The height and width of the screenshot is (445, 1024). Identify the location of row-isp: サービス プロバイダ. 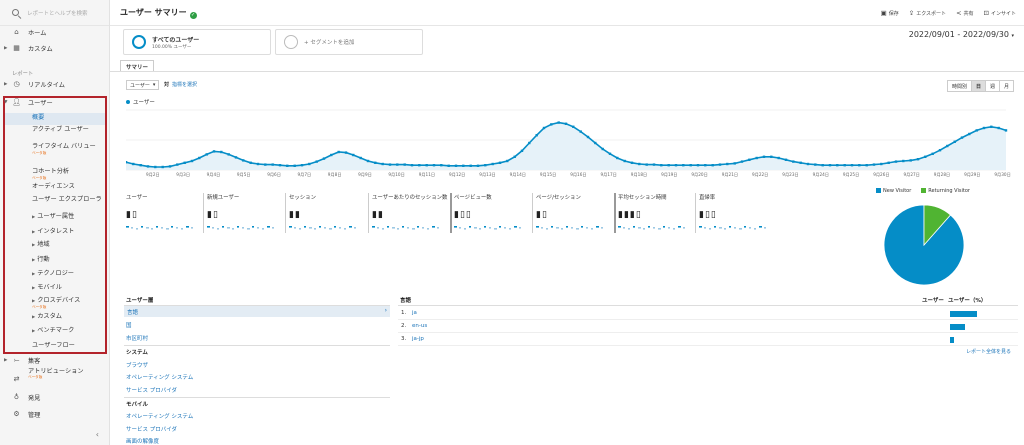
(152, 391).